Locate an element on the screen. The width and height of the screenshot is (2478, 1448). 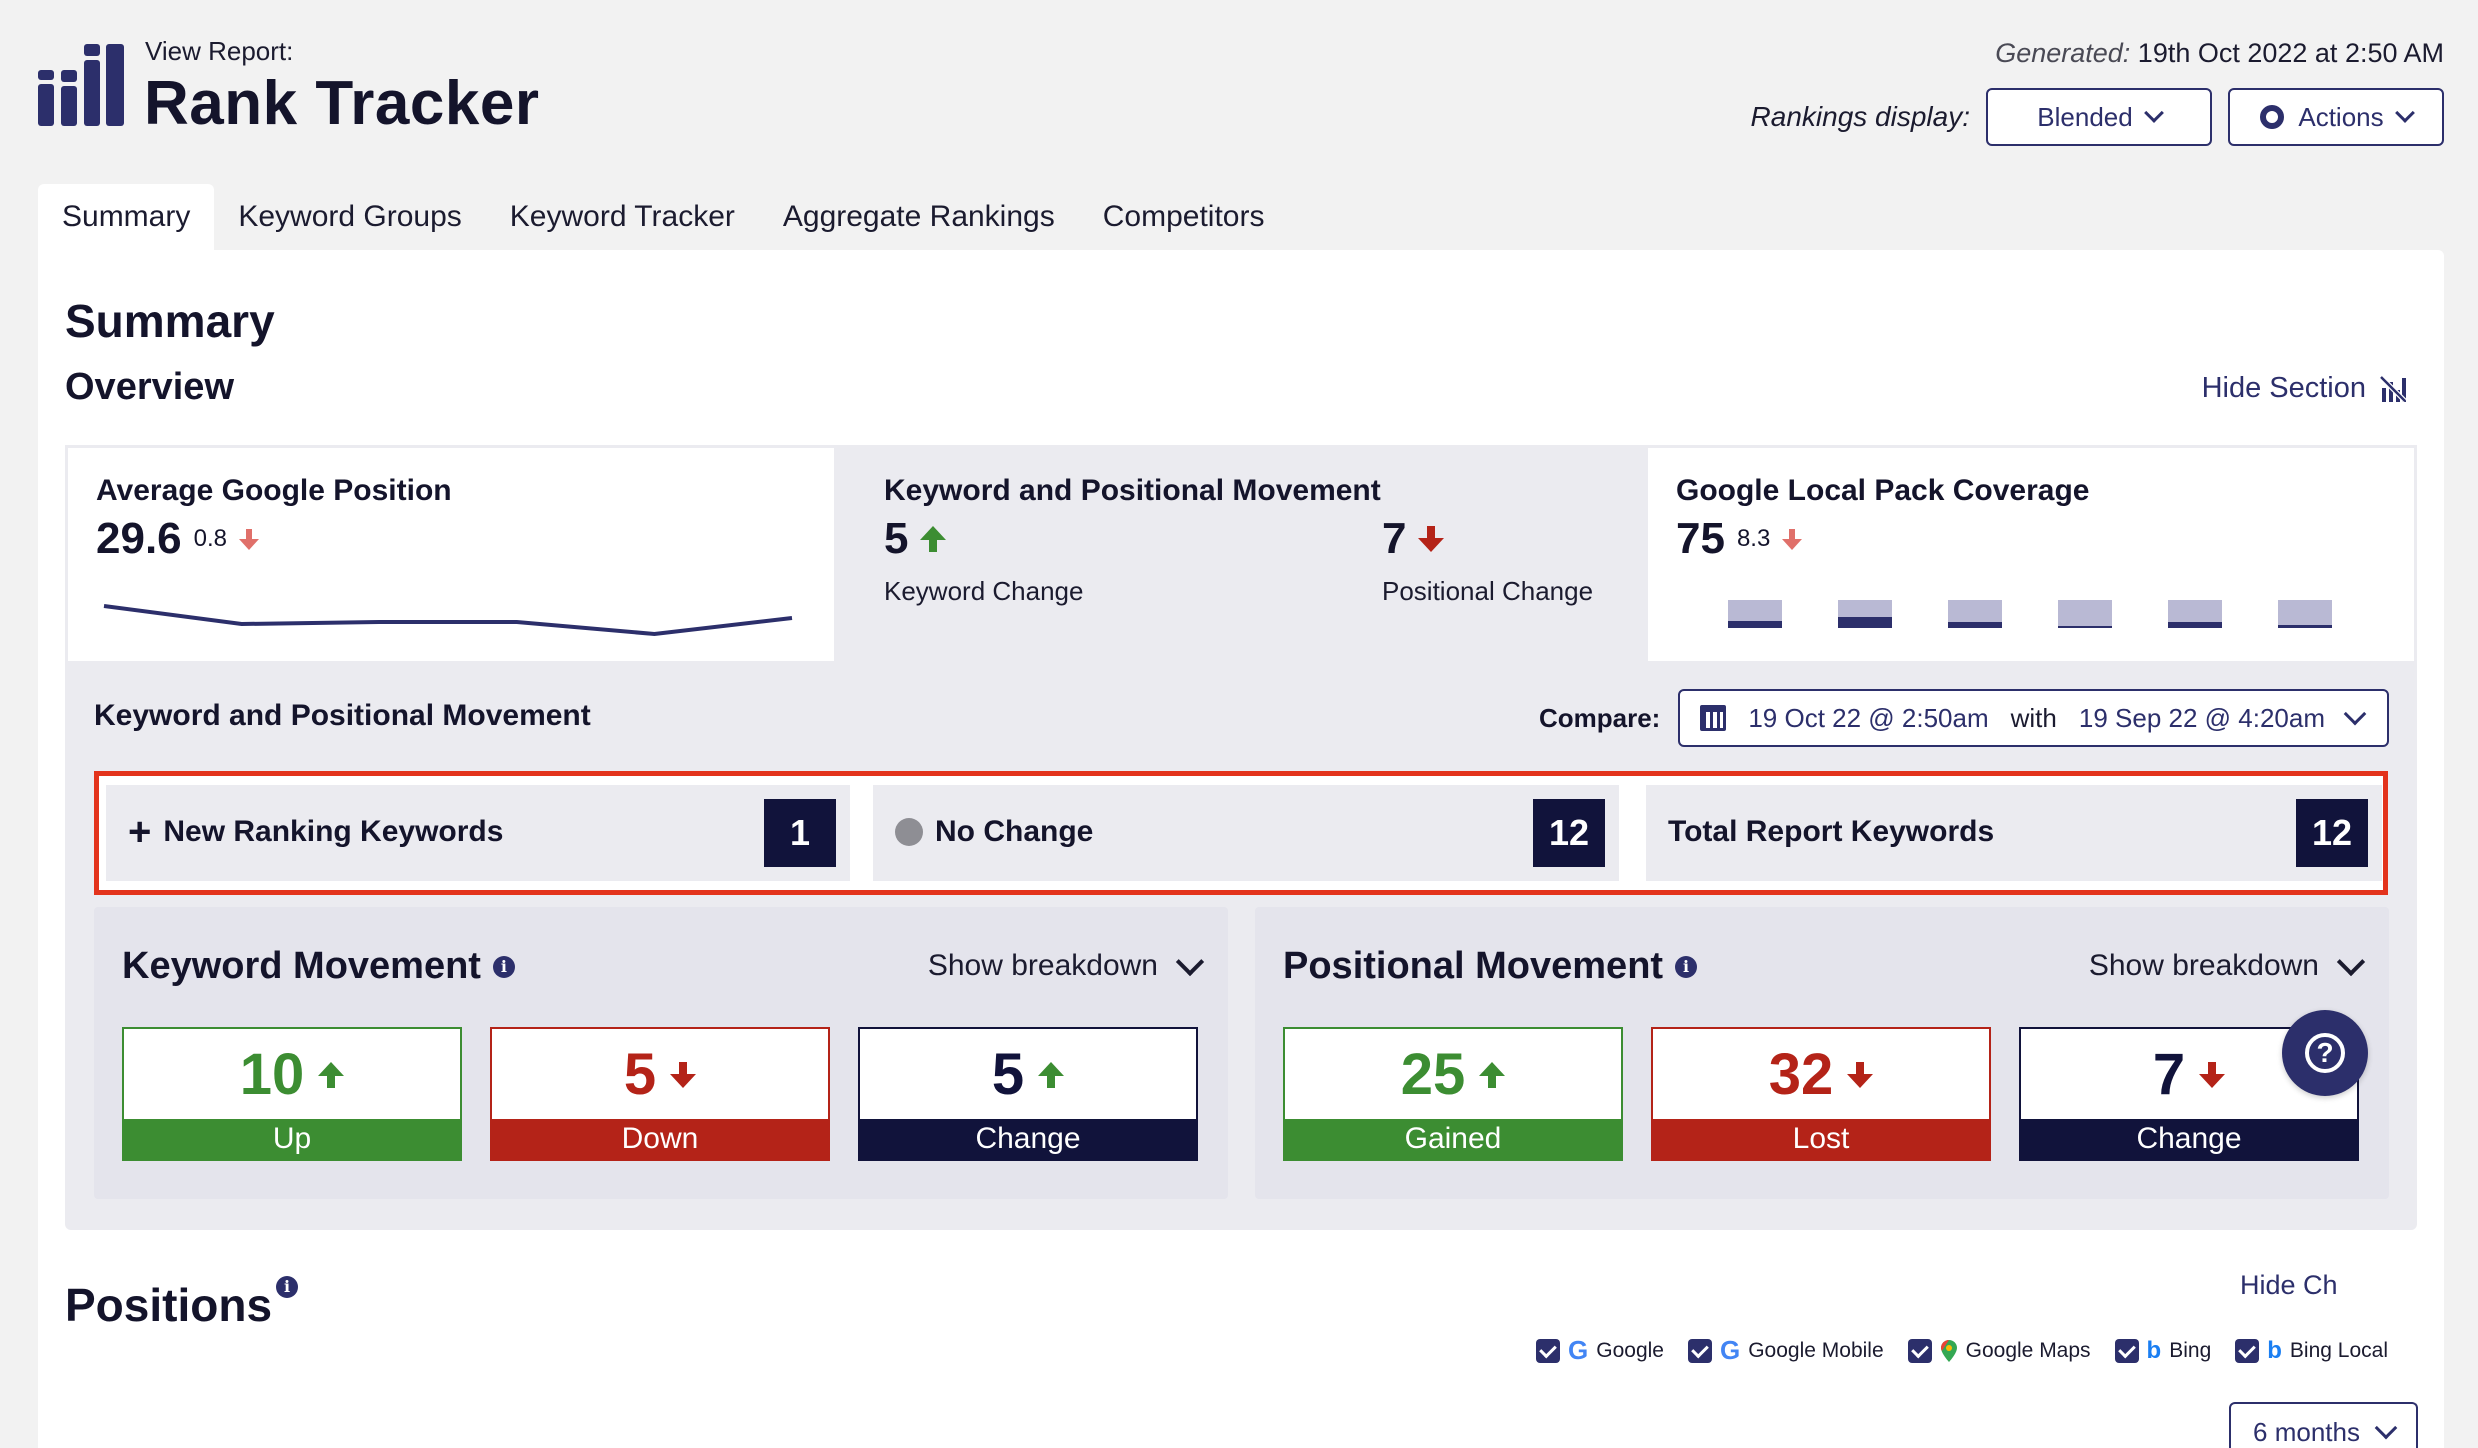
positional-change-value: 7 is located at coordinates (1394, 538).